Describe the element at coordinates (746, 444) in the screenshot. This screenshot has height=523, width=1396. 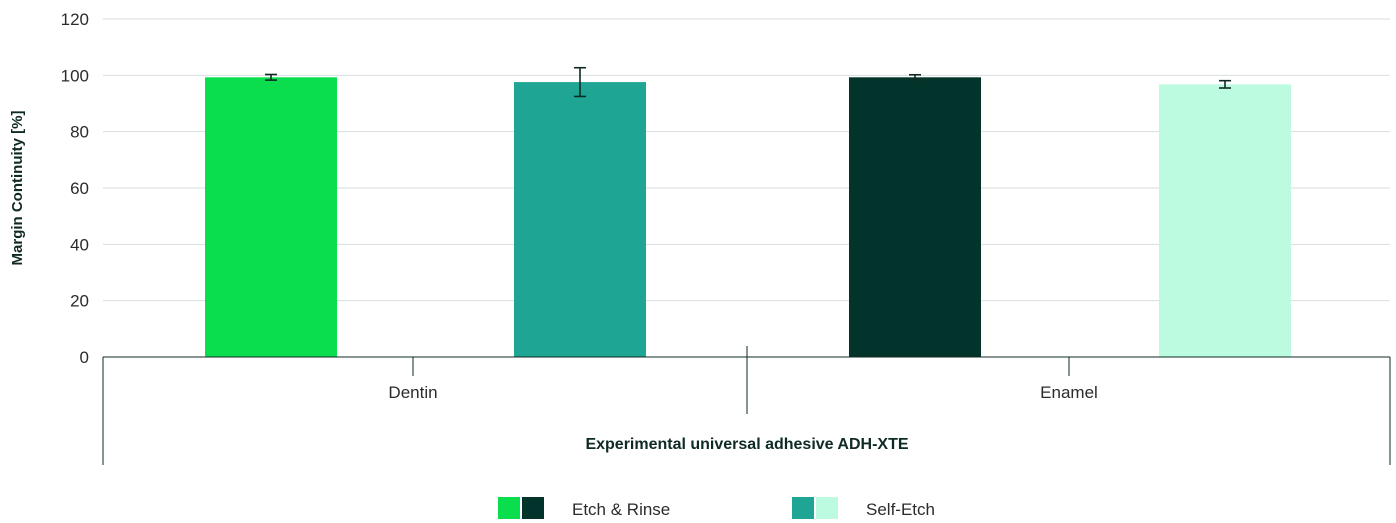
I see `x-axis-group-title: Experimental universal adhesive ADH-XTE` at that location.